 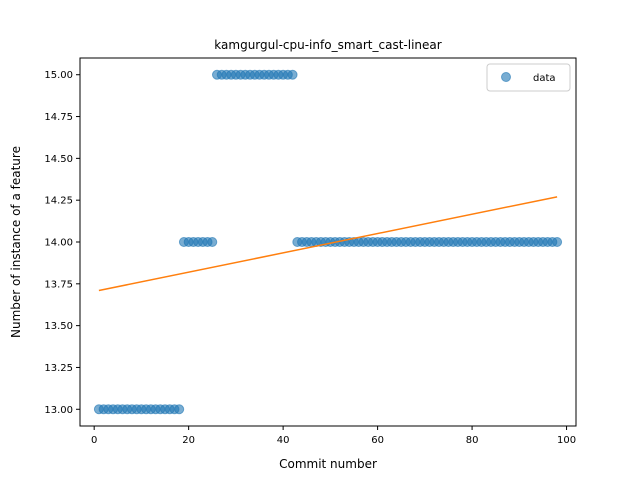 What do you see at coordinates (58, 410) in the screenshot?
I see `y-tick-label: 13.00` at bounding box center [58, 410].